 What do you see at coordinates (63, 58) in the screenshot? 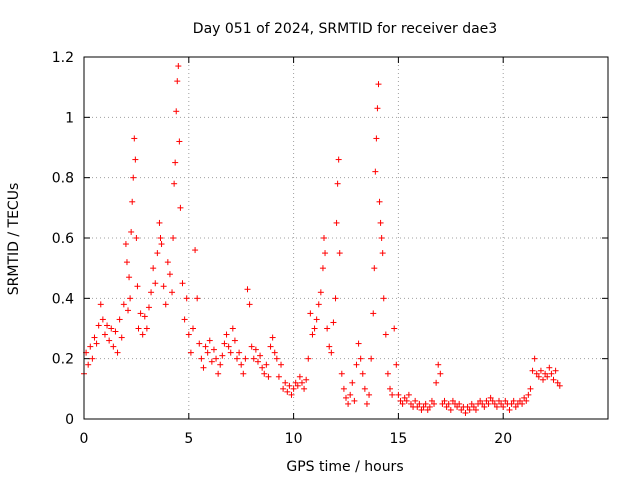
I see `y-tick-label: 1.2` at bounding box center [63, 58].